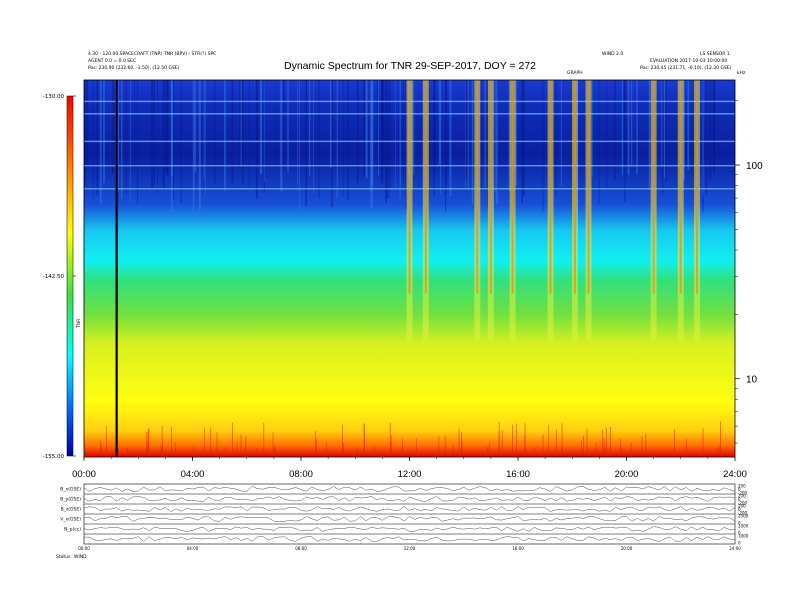 The image size is (792, 612). Describe the element at coordinates (54, 277) in the screenshot. I see `colorbar-tick-label: -142.50` at that location.